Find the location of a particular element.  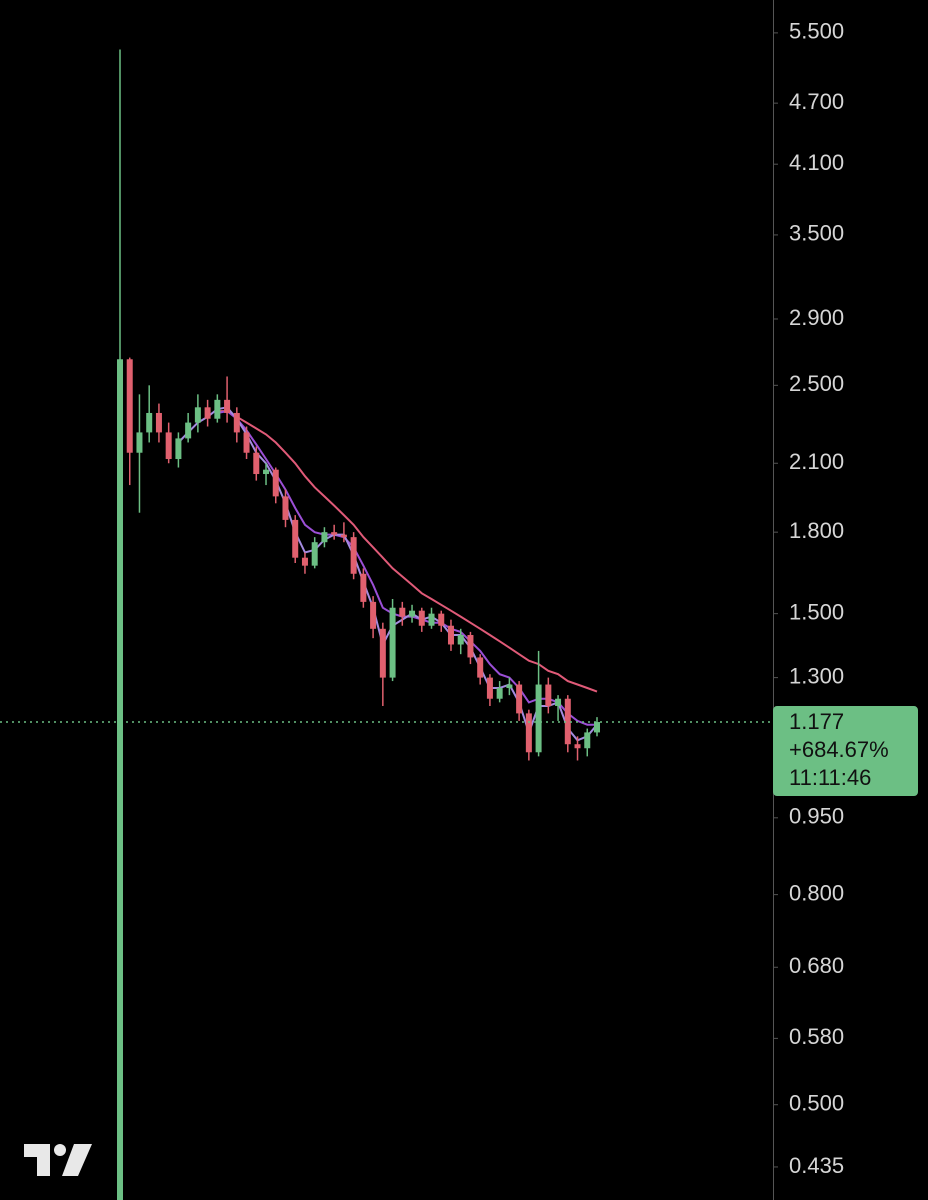

y-tick-label: 2.900 is located at coordinates (816, 317).